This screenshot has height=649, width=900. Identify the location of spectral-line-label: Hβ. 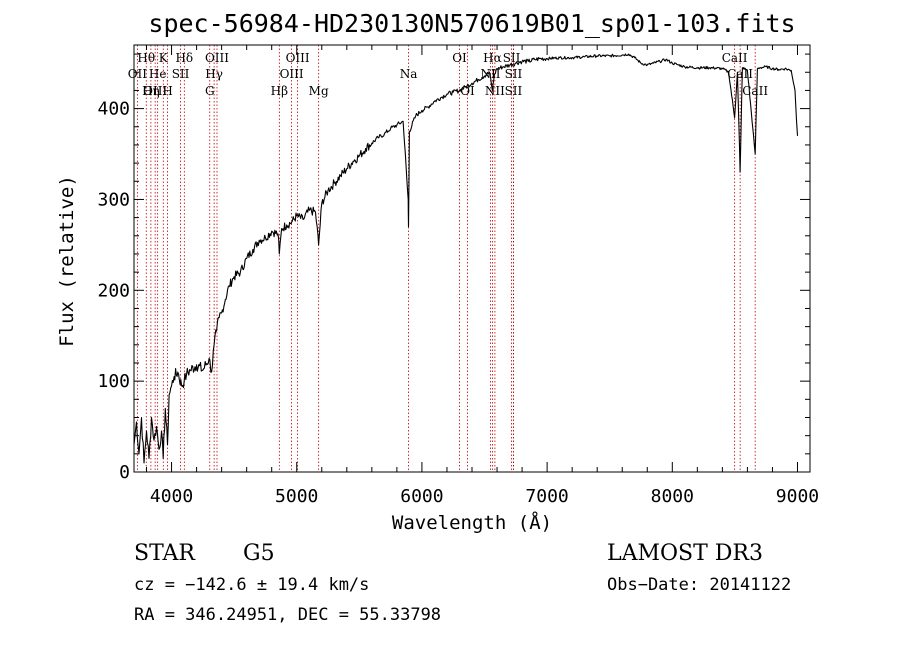
(279, 91).